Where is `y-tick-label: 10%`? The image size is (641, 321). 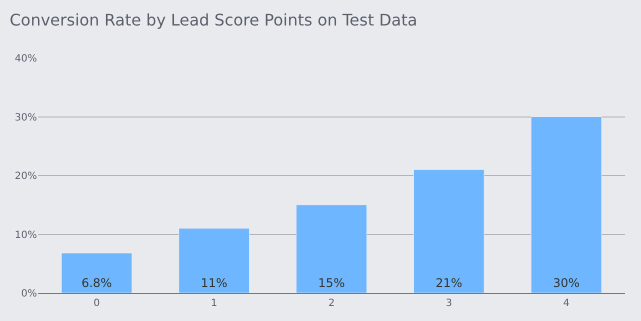
y-tick-label: 10% is located at coordinates (25, 235).